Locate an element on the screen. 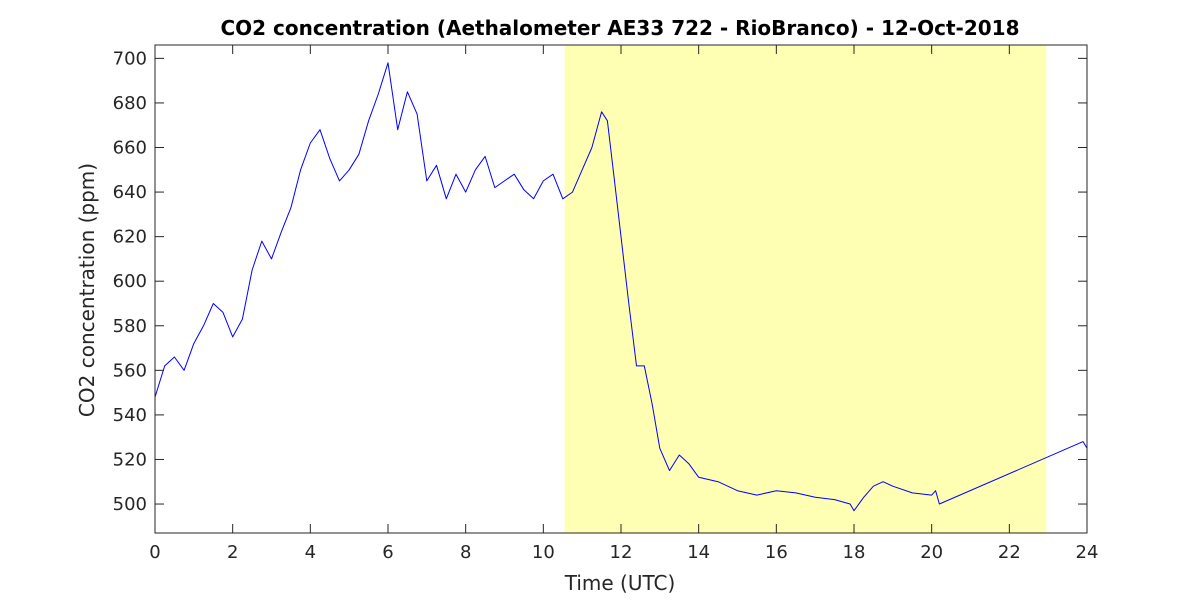  x-tick-label: 10 is located at coordinates (543, 552).